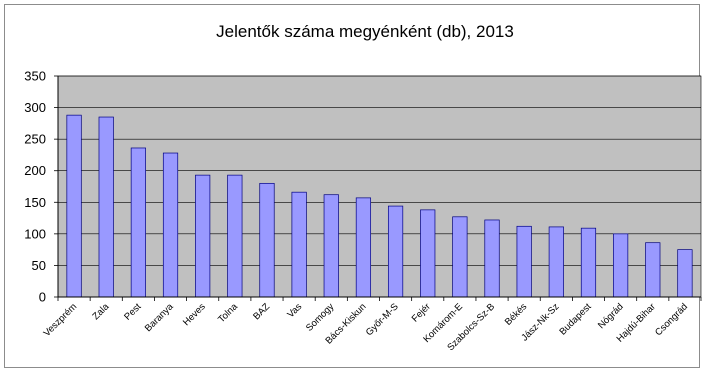 The width and height of the screenshot is (705, 373). What do you see at coordinates (100, 311) in the screenshot?
I see `x-tick-label: Zala` at bounding box center [100, 311].